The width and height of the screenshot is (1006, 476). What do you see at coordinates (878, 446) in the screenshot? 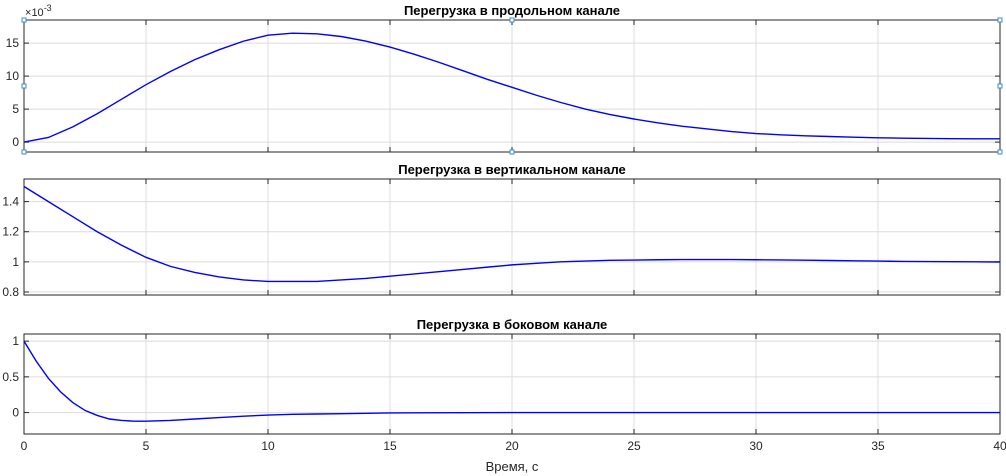
I see `x-tick-label: 35` at bounding box center [878, 446].